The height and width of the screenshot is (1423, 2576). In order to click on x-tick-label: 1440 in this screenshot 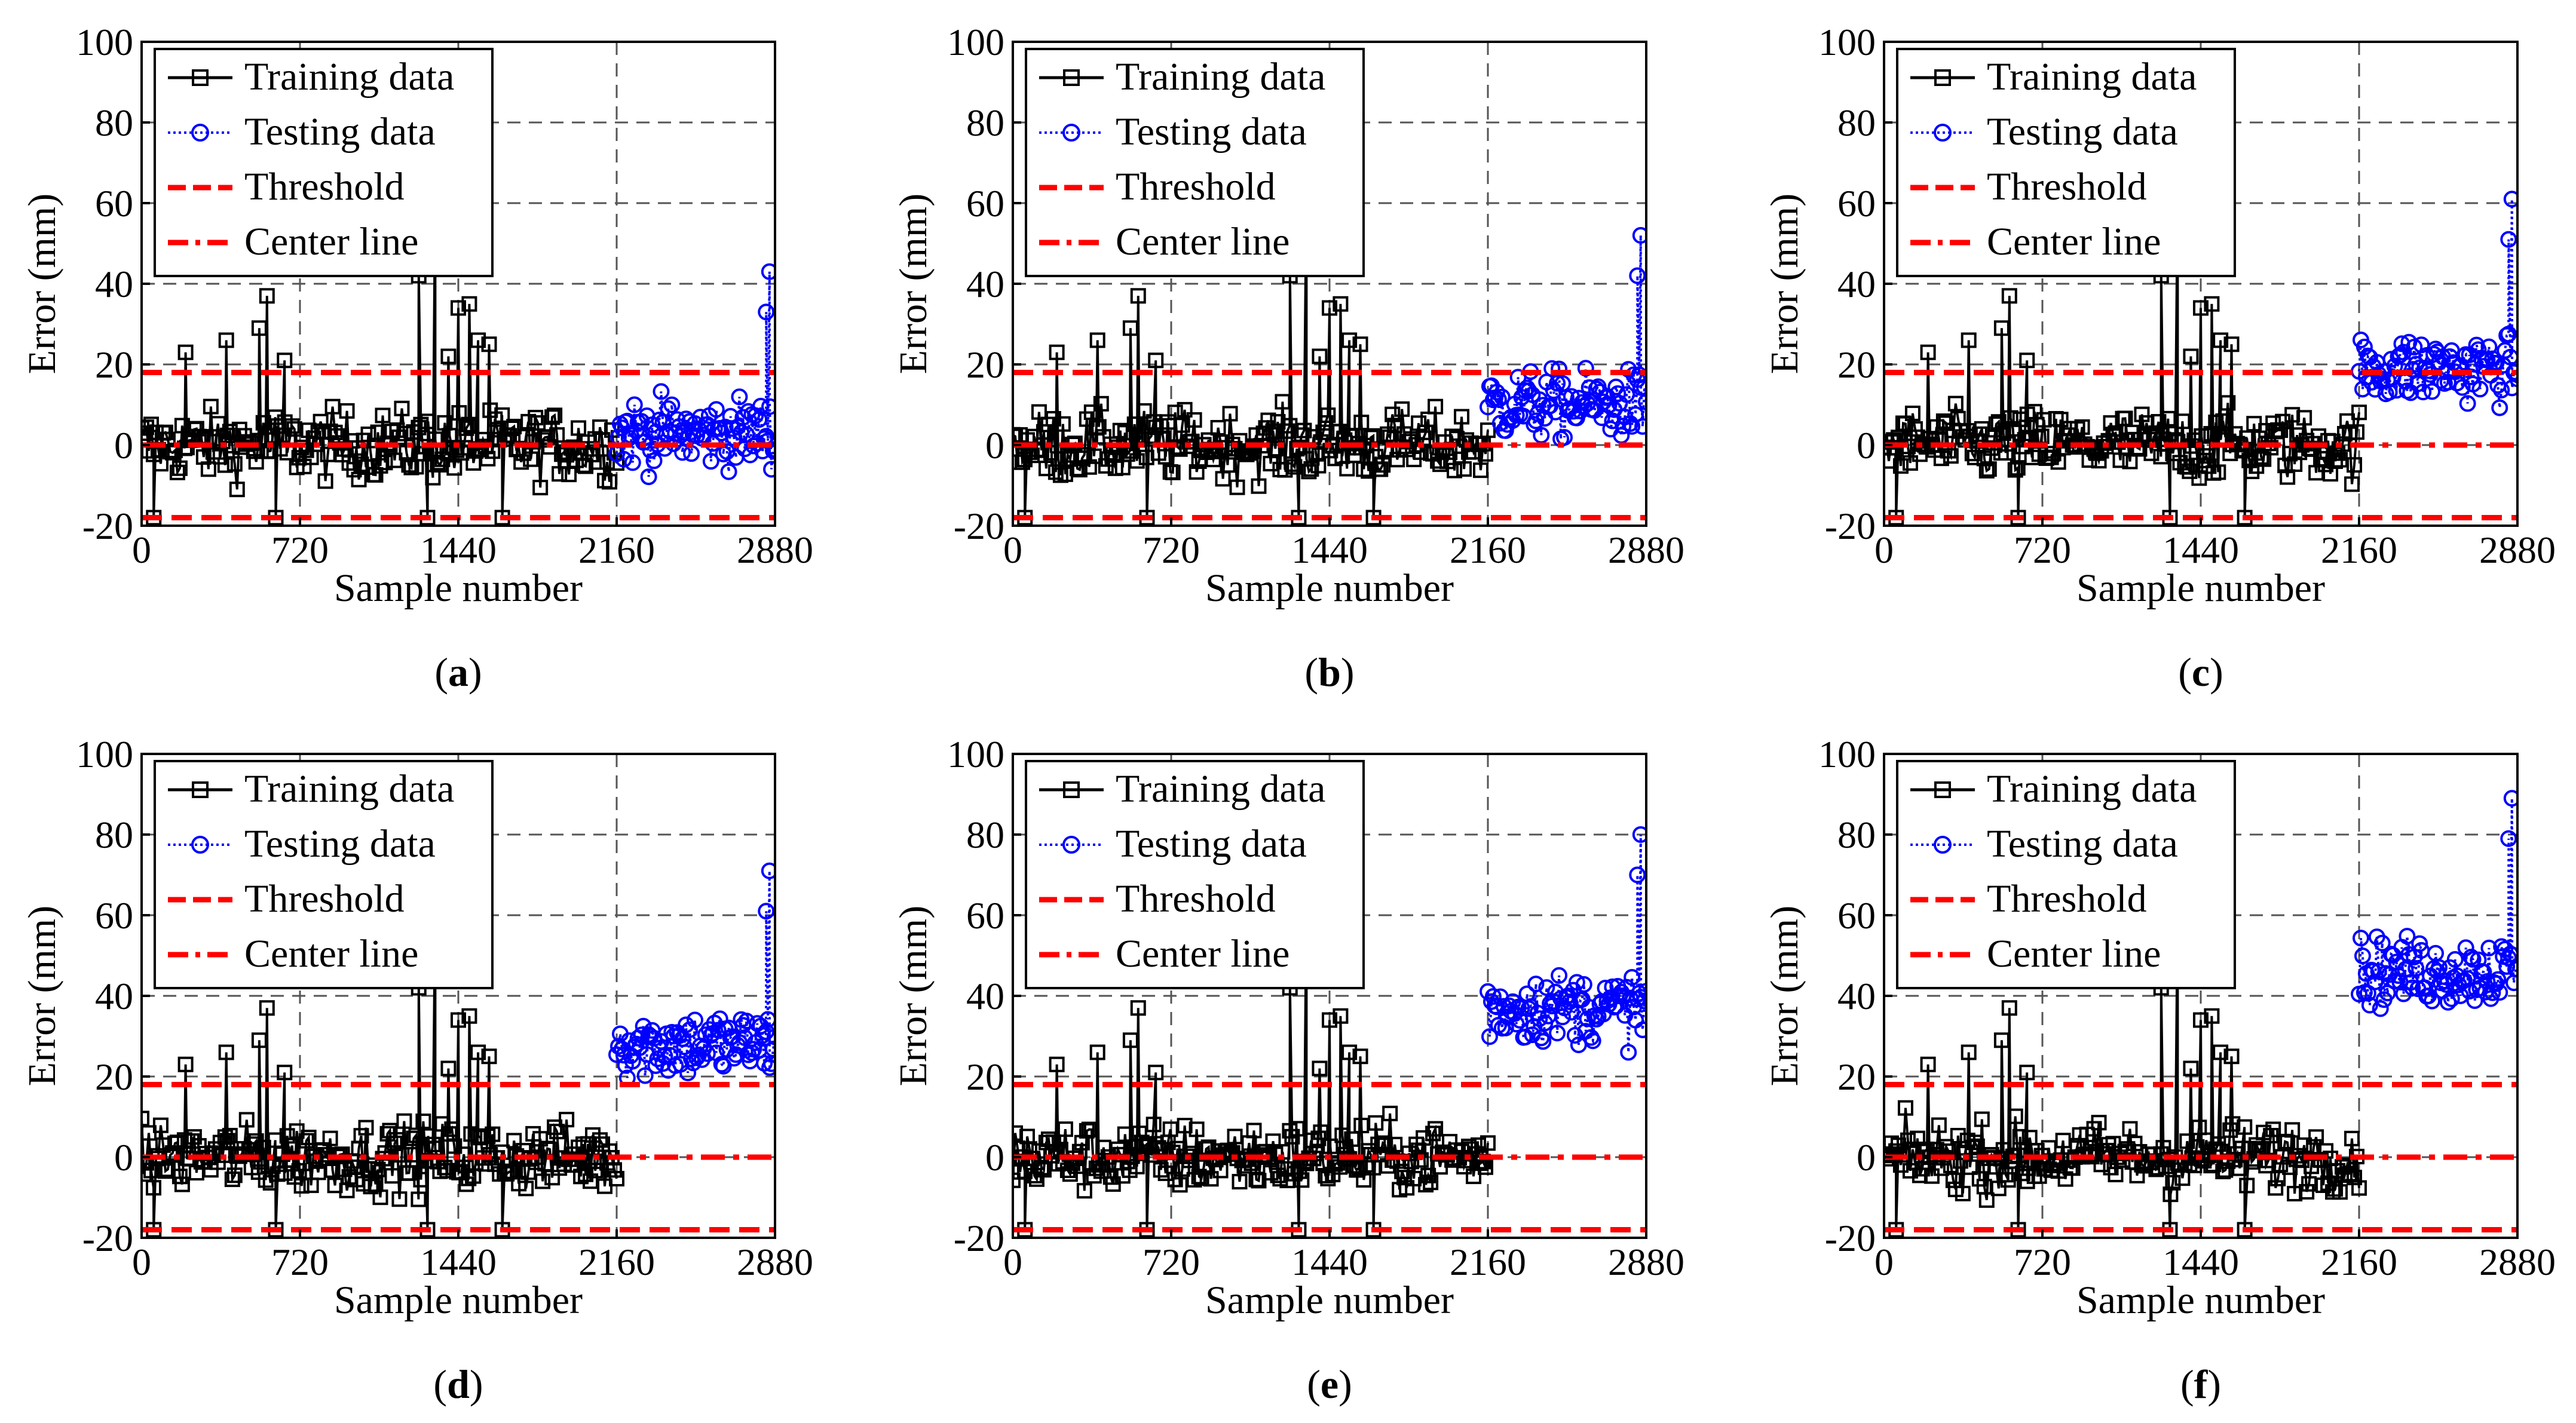, I will do `click(459, 1262)`.